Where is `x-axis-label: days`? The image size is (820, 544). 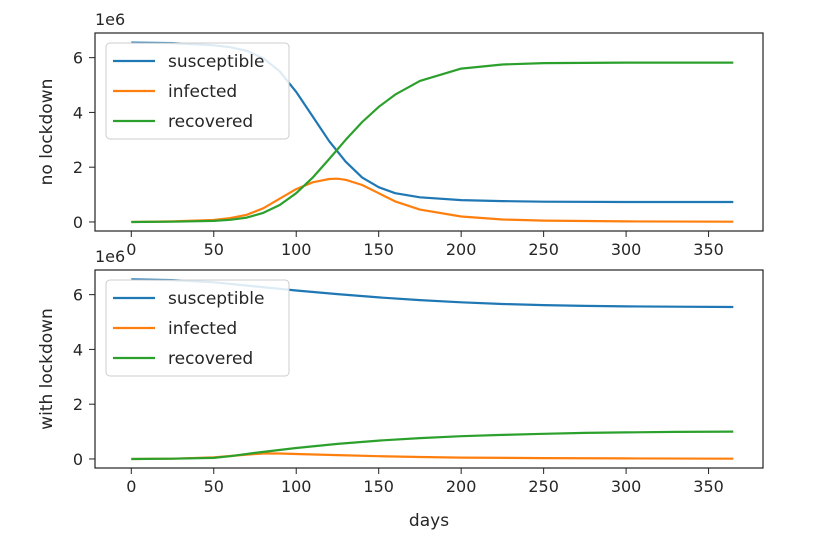 x-axis-label: days is located at coordinates (429, 521).